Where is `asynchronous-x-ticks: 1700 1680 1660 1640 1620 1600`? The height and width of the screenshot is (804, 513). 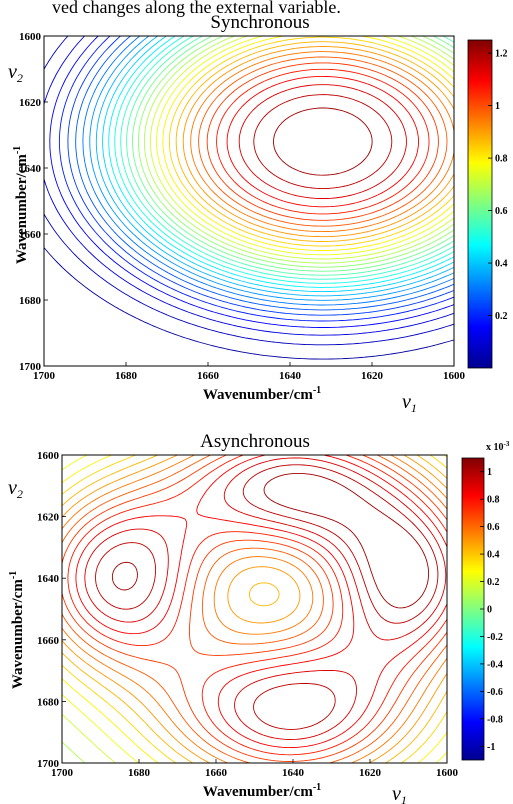 asynchronous-x-ticks: 1700 1680 1660 1640 1620 1600 is located at coordinates (255, 769).